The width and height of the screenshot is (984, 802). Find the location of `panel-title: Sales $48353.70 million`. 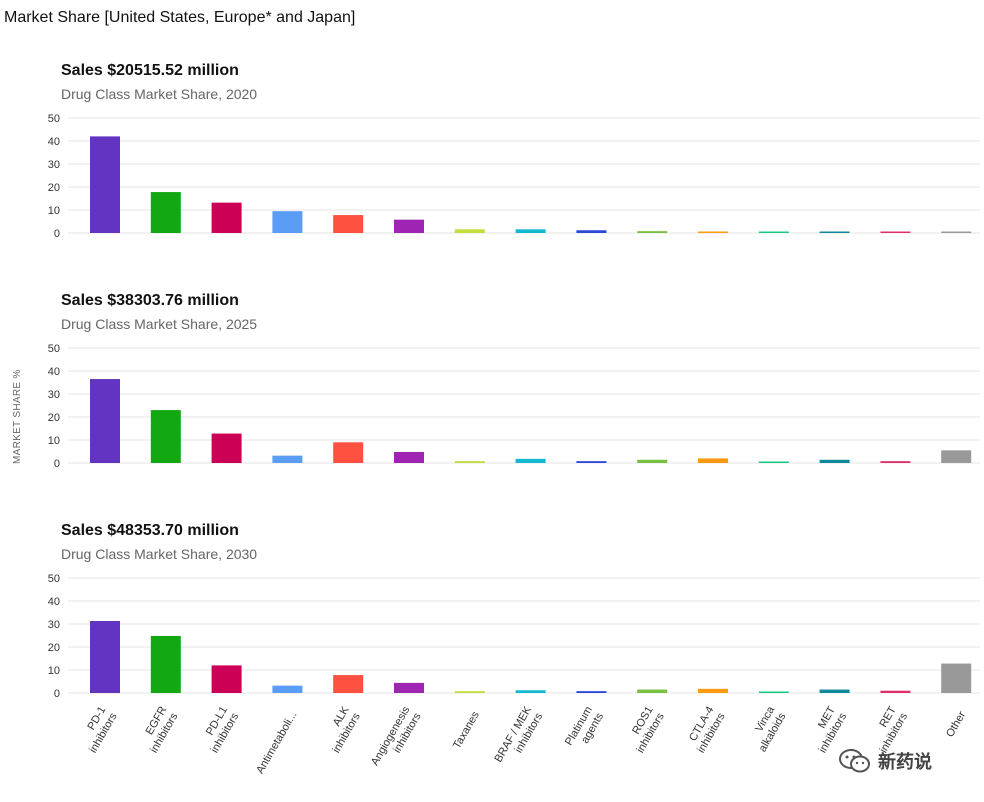

panel-title: Sales $48353.70 million is located at coordinates (150, 530).